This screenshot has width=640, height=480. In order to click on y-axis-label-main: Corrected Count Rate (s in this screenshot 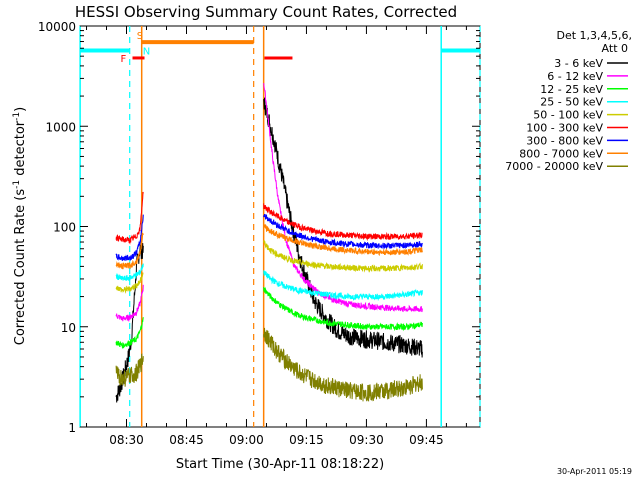, I will do `click(20, 267)`.